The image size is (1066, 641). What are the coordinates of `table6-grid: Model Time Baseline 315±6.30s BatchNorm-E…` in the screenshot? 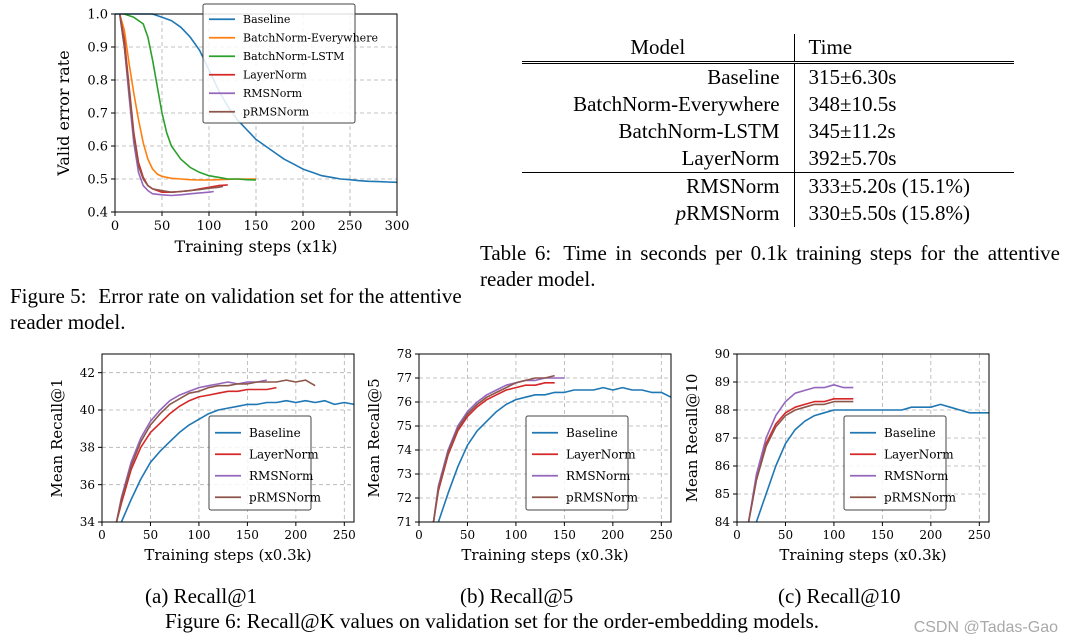 It's located at (768, 130).